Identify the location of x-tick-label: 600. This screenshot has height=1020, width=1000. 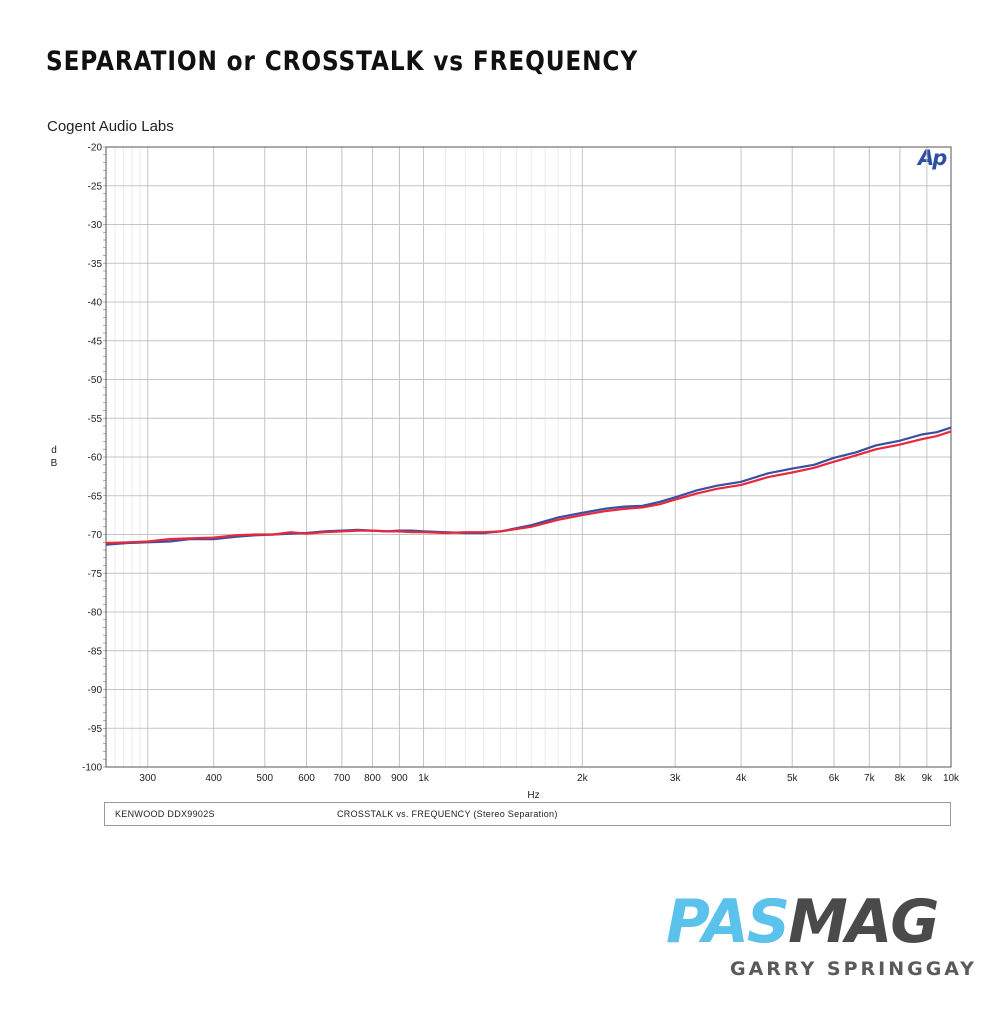
(306, 778).